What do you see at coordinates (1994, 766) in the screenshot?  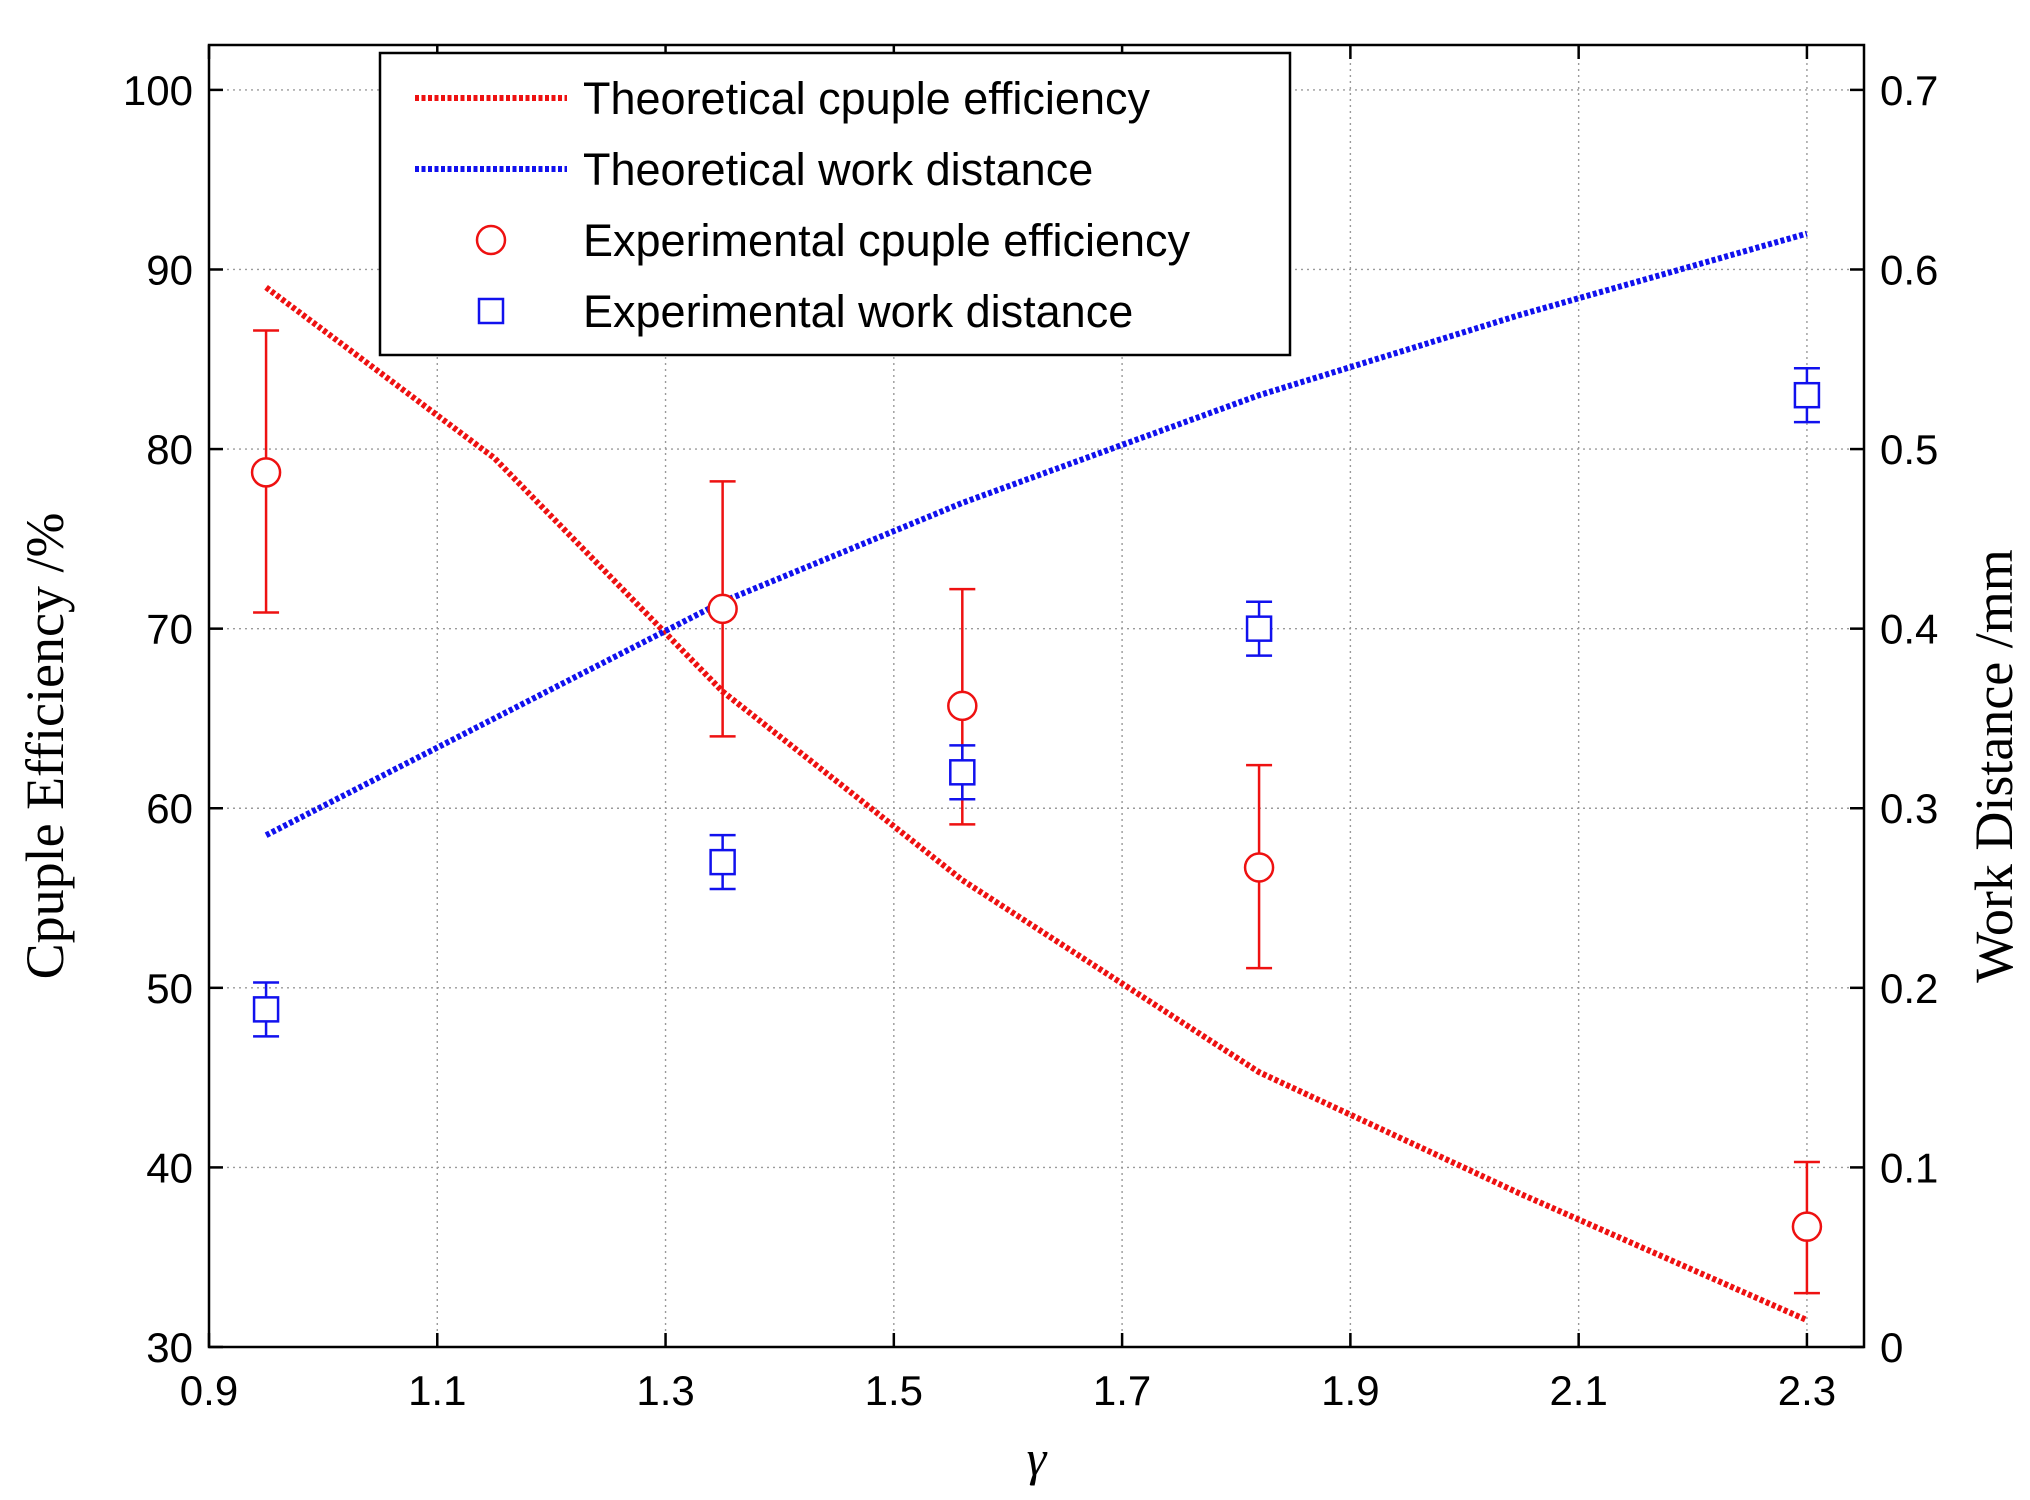 I see `y-axis-right-title: Work Distance /mm` at bounding box center [1994, 766].